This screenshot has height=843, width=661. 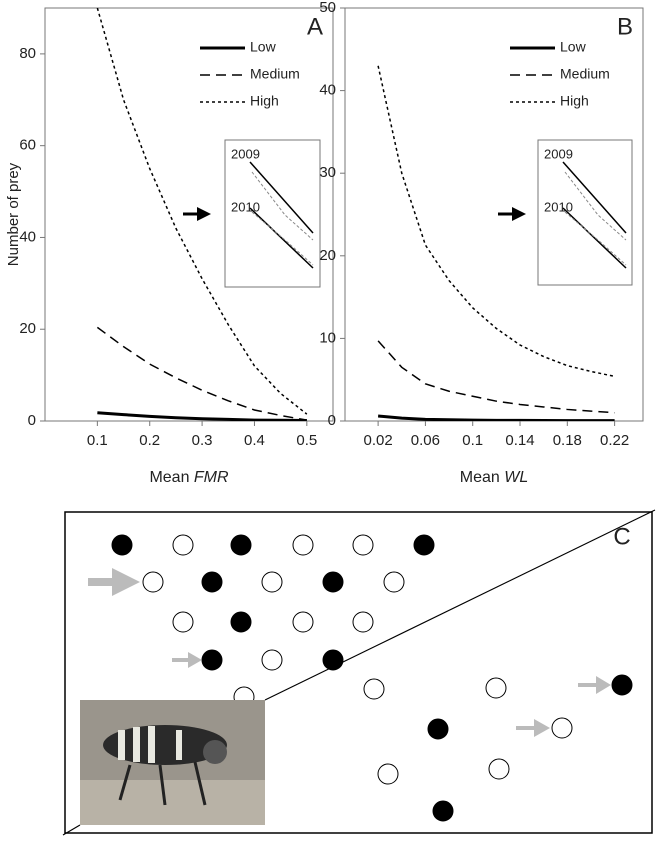 What do you see at coordinates (567, 440) in the screenshot?
I see `x-tick-label: 0.18` at bounding box center [567, 440].